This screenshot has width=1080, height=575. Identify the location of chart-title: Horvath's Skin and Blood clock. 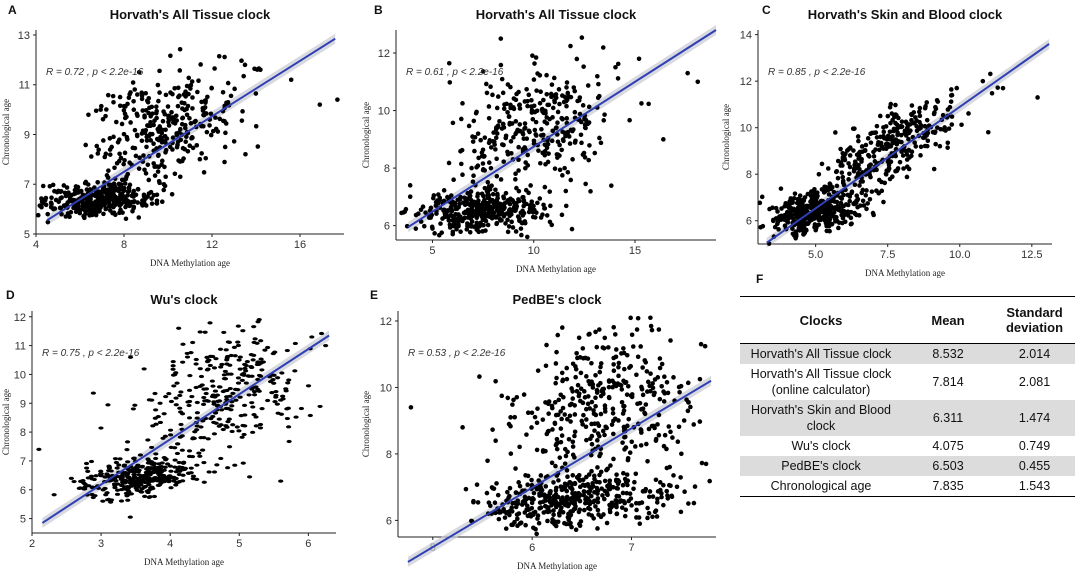
(905, 14).